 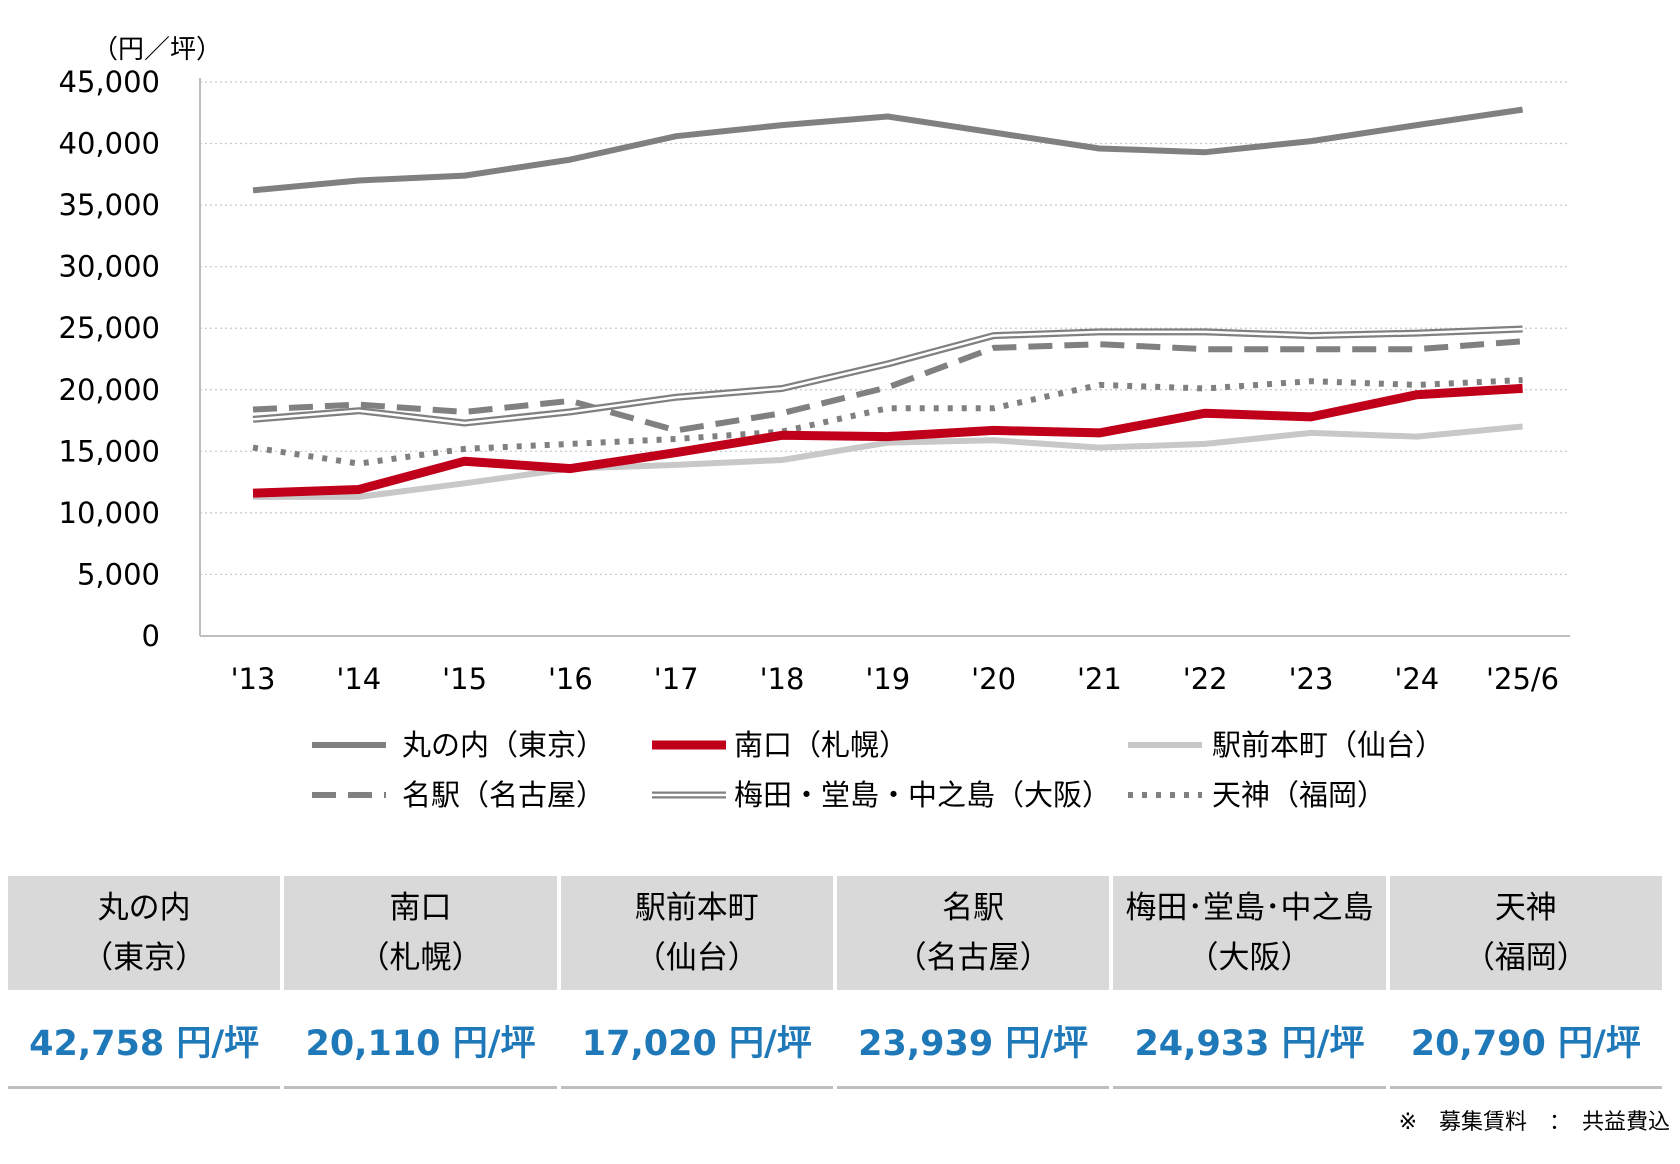 What do you see at coordinates (144, 935) in the screenshot?
I see `summary-area-cell: 丸の内 （東京）` at bounding box center [144, 935].